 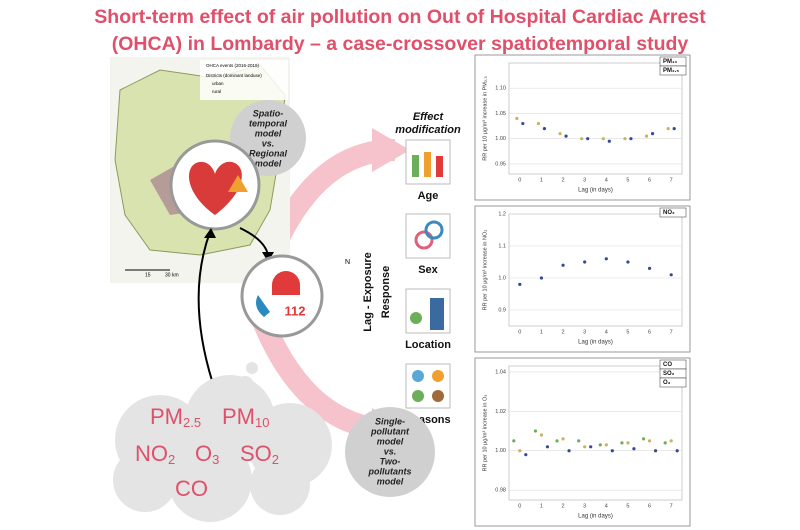 I want to click on effect-item: Sex, so click(x=428, y=270).